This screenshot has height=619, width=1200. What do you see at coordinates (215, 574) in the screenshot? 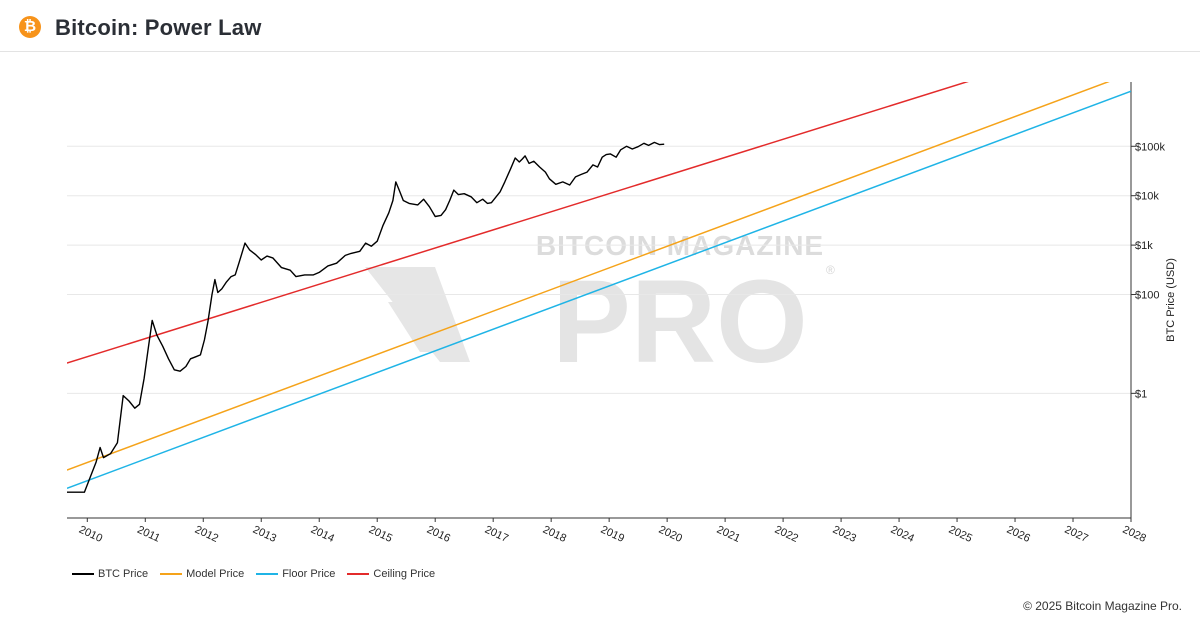
I see `legend-label: Model Price` at bounding box center [215, 574].